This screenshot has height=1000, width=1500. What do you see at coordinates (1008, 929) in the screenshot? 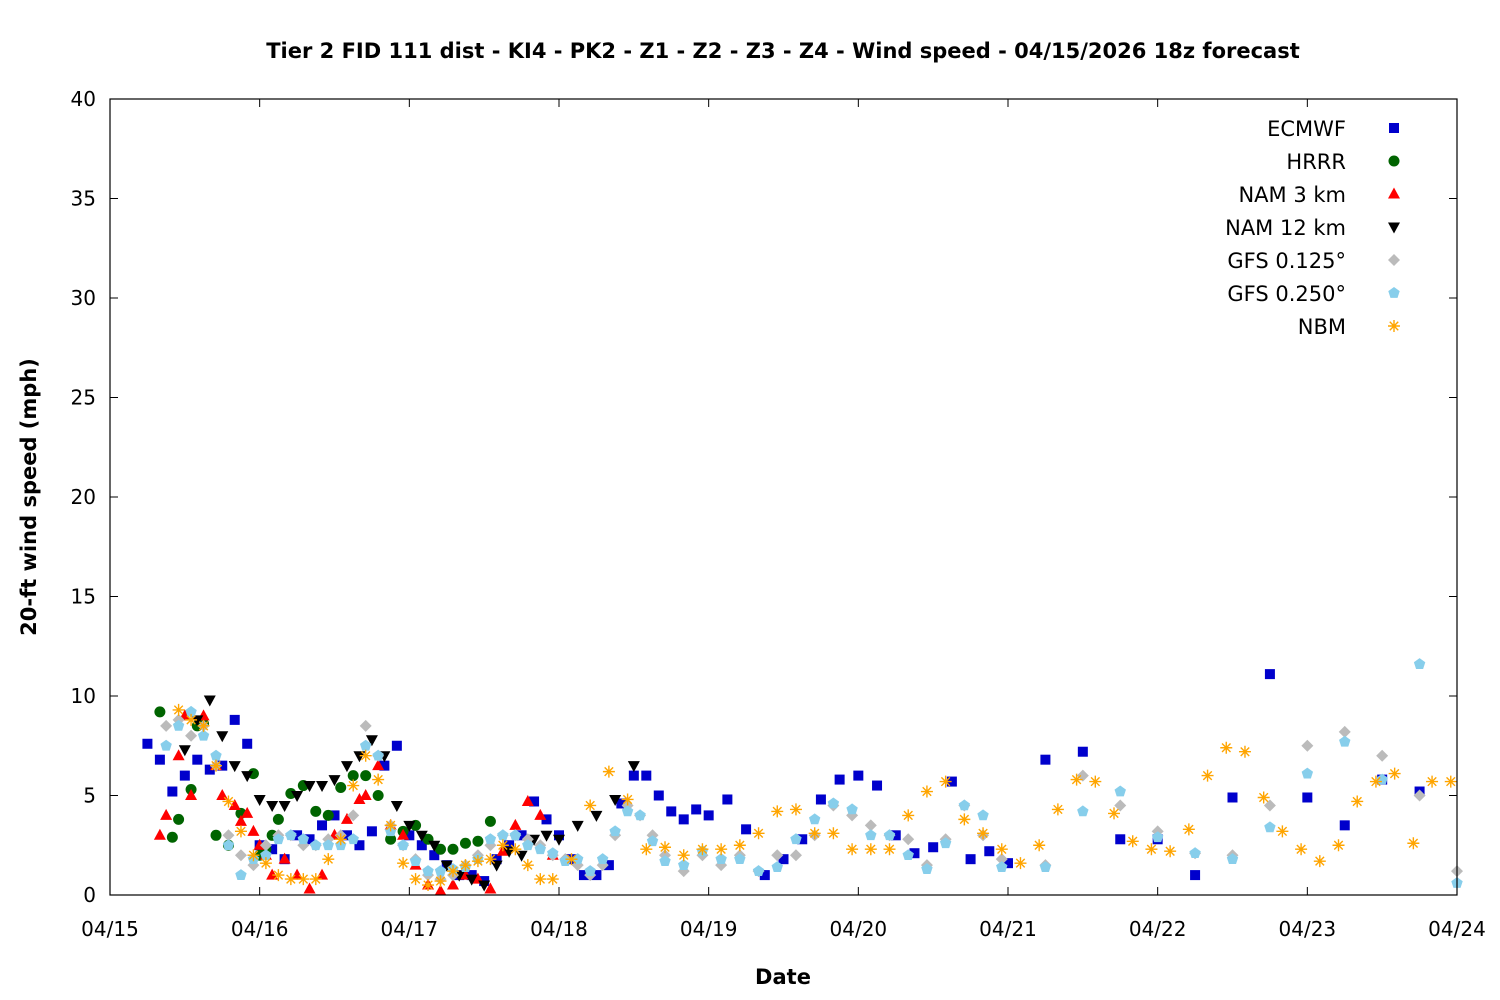
I see `x-tick-label: 04/21` at bounding box center [1008, 929].